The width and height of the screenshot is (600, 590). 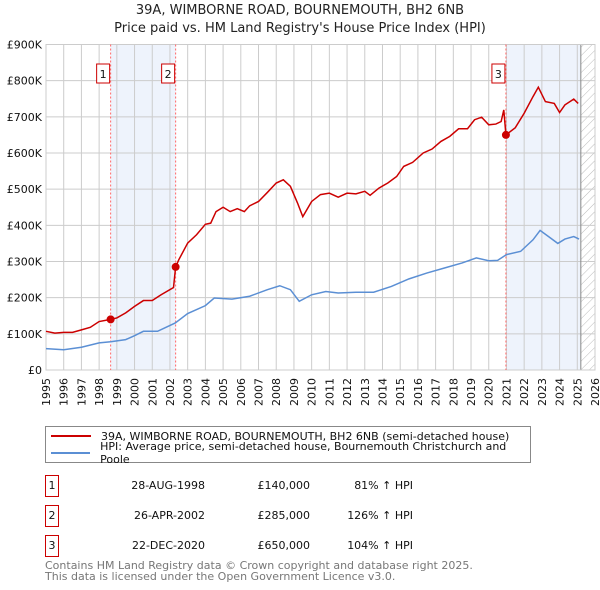 I want to click on x-tick-label: 2005, so click(x=223, y=392).